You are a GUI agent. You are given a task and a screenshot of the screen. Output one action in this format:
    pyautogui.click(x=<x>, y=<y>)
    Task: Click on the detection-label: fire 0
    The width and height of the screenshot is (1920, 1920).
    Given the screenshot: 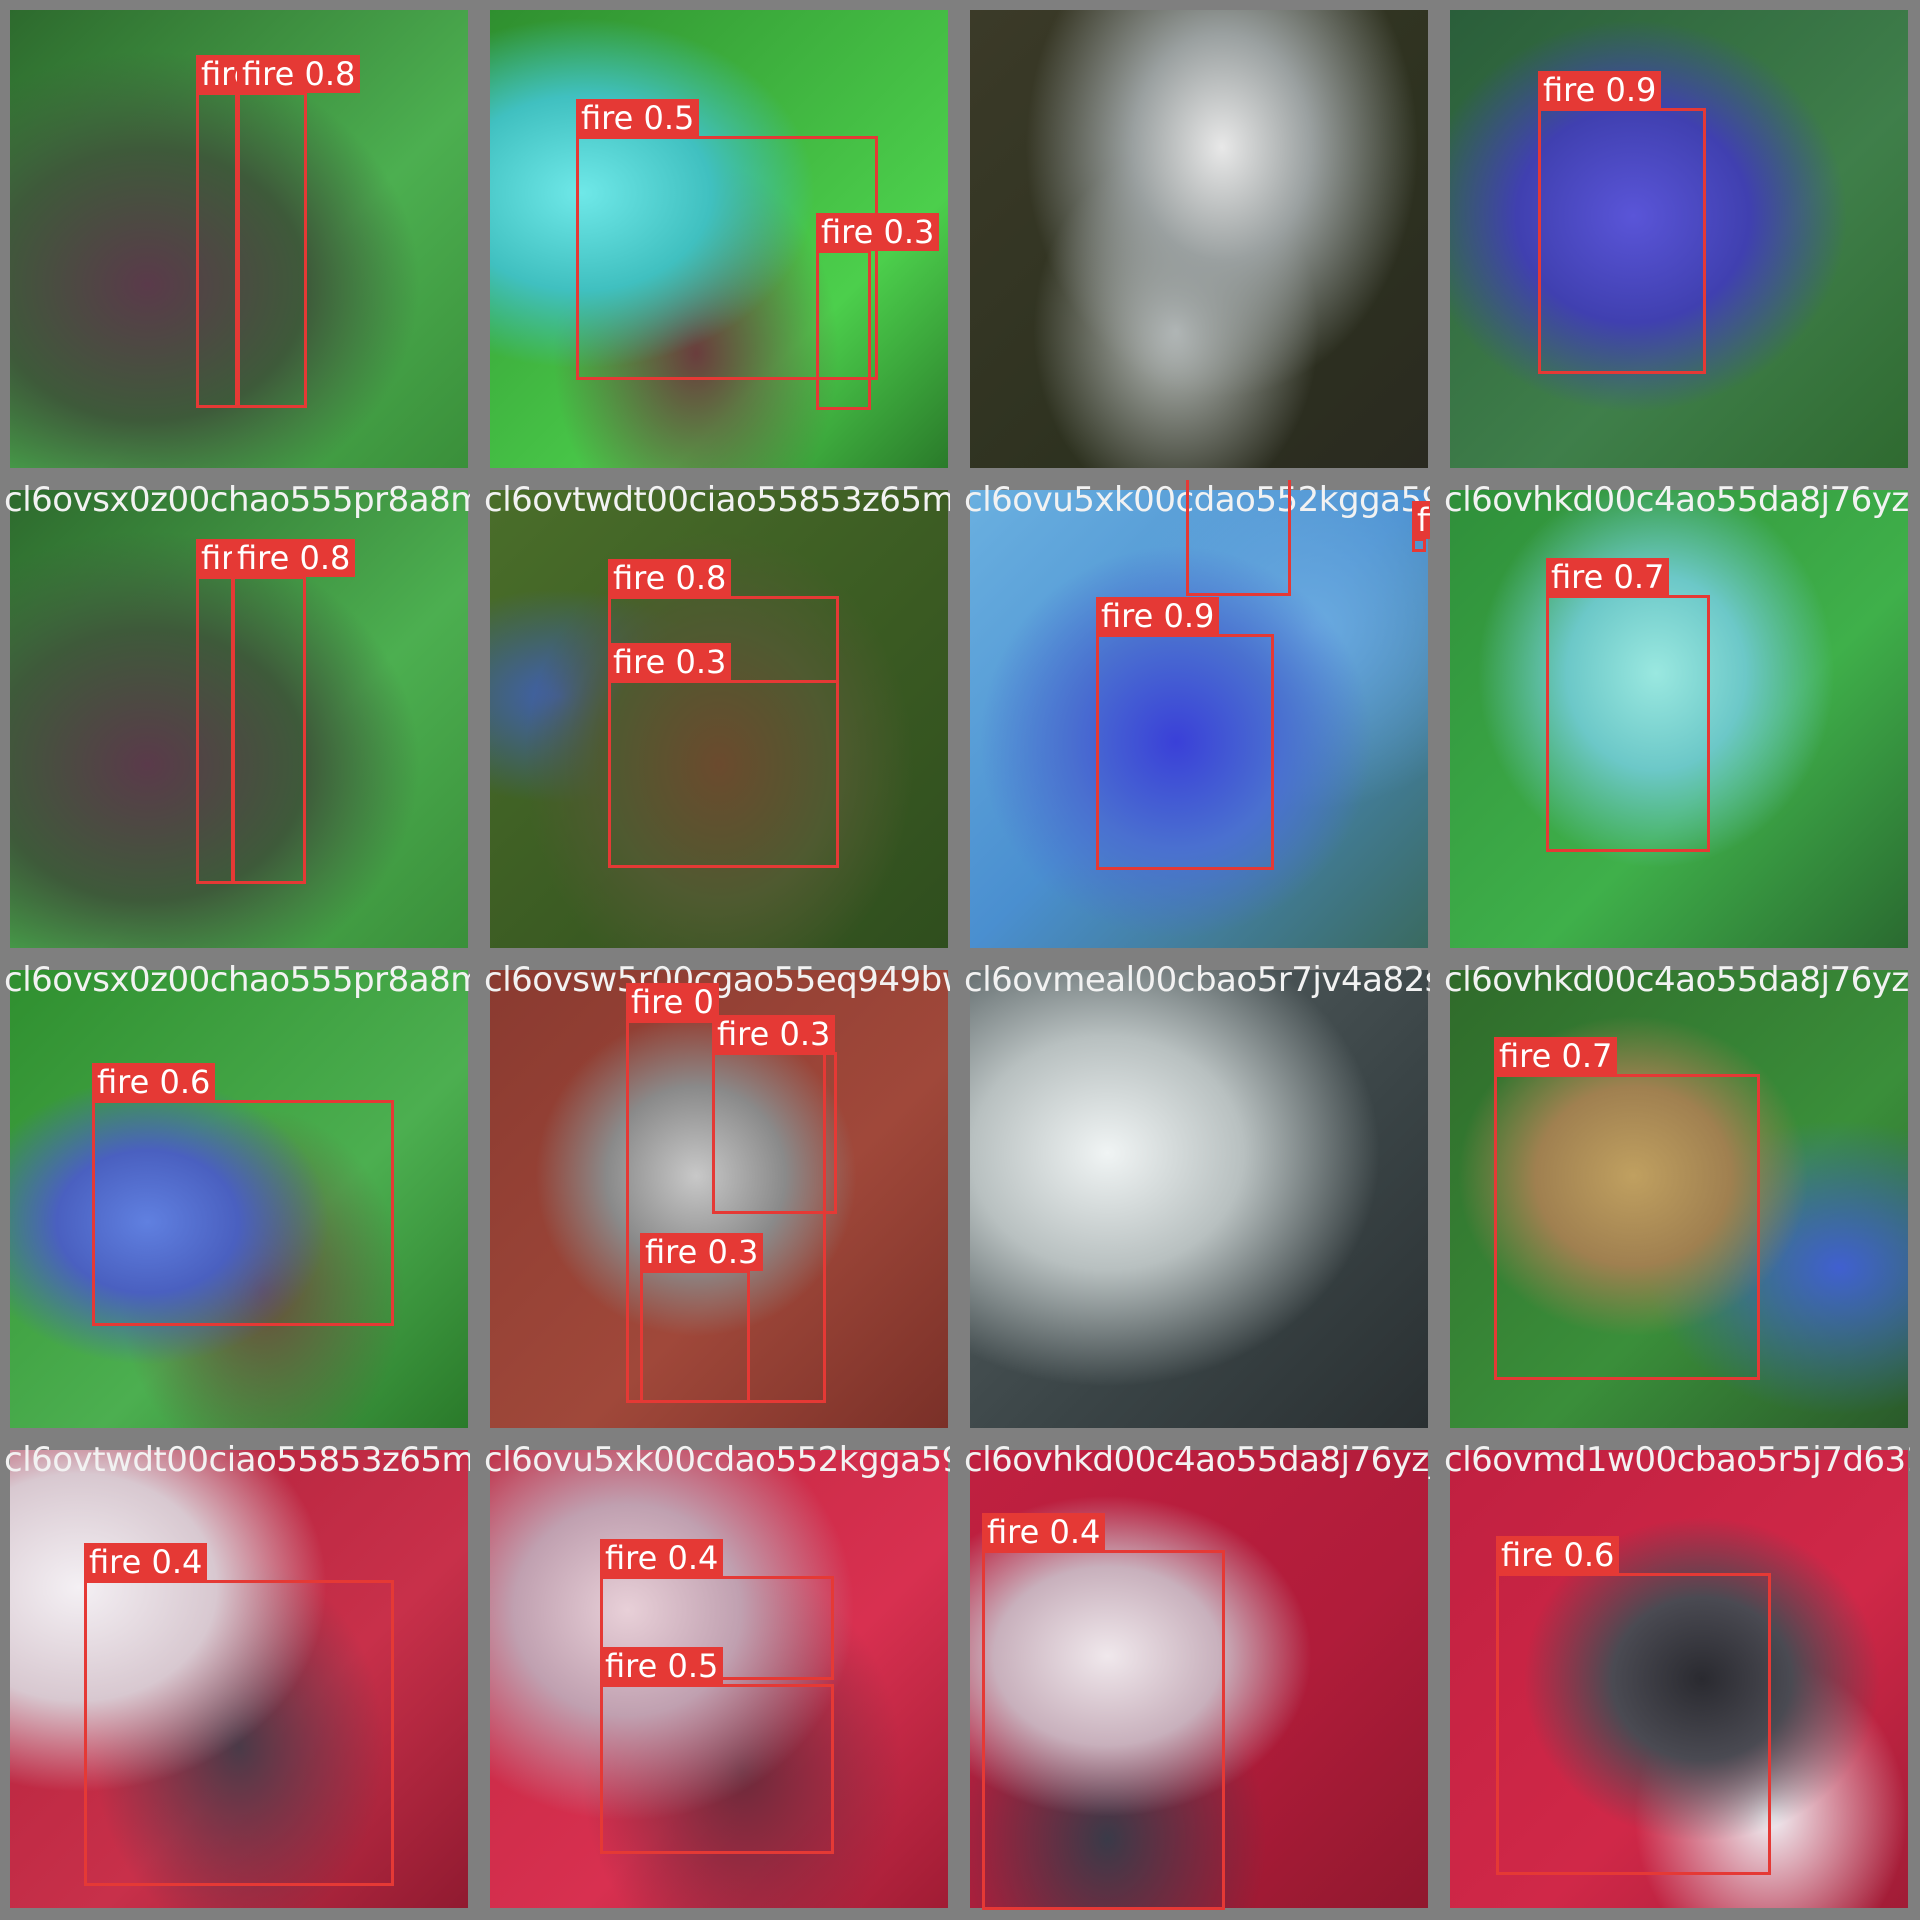 What is the action you would take?
    pyautogui.click(x=672, y=1002)
    